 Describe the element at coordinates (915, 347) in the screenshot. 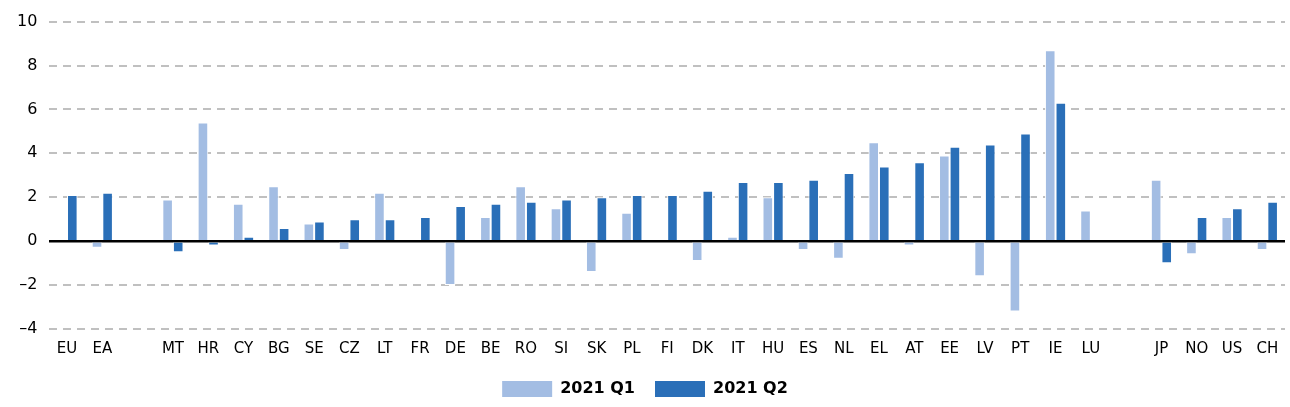

I see `x-tick-label: AT` at that location.